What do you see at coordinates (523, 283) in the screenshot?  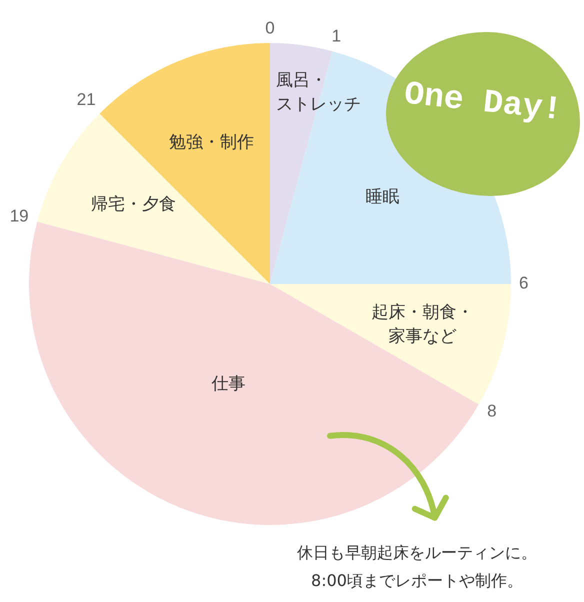 I see `text: 6` at bounding box center [523, 283].